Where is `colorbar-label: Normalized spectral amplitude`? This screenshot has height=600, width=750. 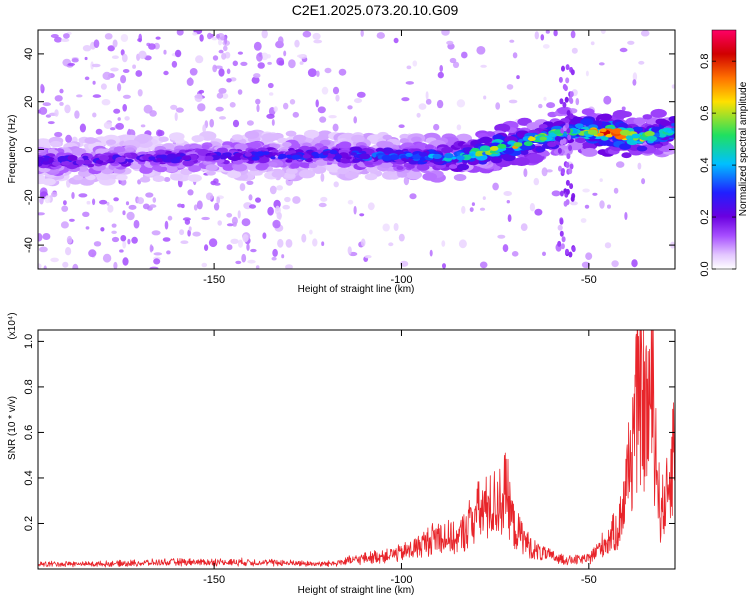 colorbar-label: Normalized spectral amplitude is located at coordinates (743, 148).